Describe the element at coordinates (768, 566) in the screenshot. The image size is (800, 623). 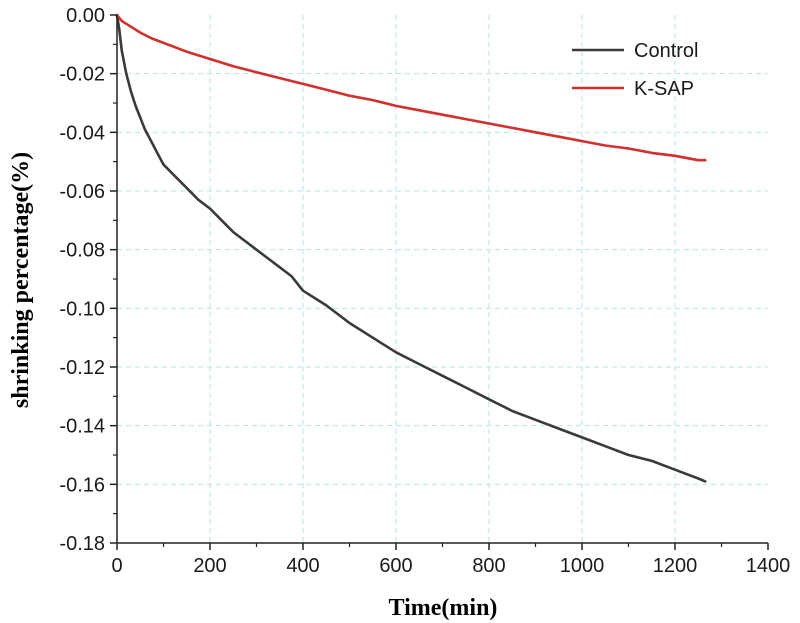
I see `x-tick-label: 1400` at that location.